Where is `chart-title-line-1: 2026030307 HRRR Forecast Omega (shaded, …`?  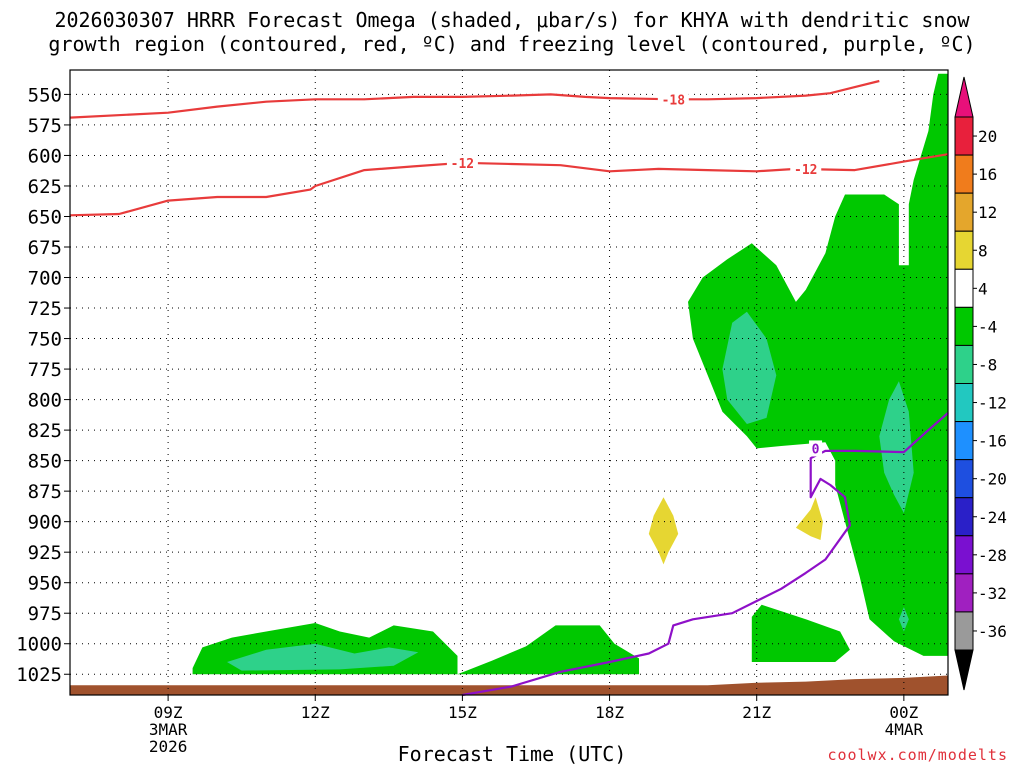
chart-title-line-1: 2026030307 HRRR Forecast Omega (shaded, … is located at coordinates (512, 20).